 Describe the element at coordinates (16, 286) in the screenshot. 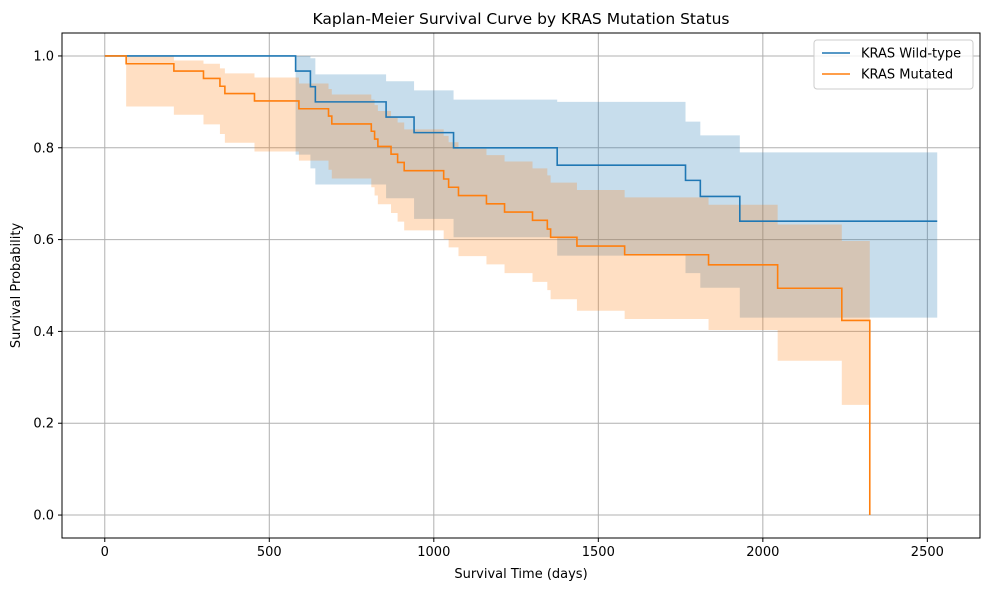

I see `y-axis-label: Survival Probability` at that location.